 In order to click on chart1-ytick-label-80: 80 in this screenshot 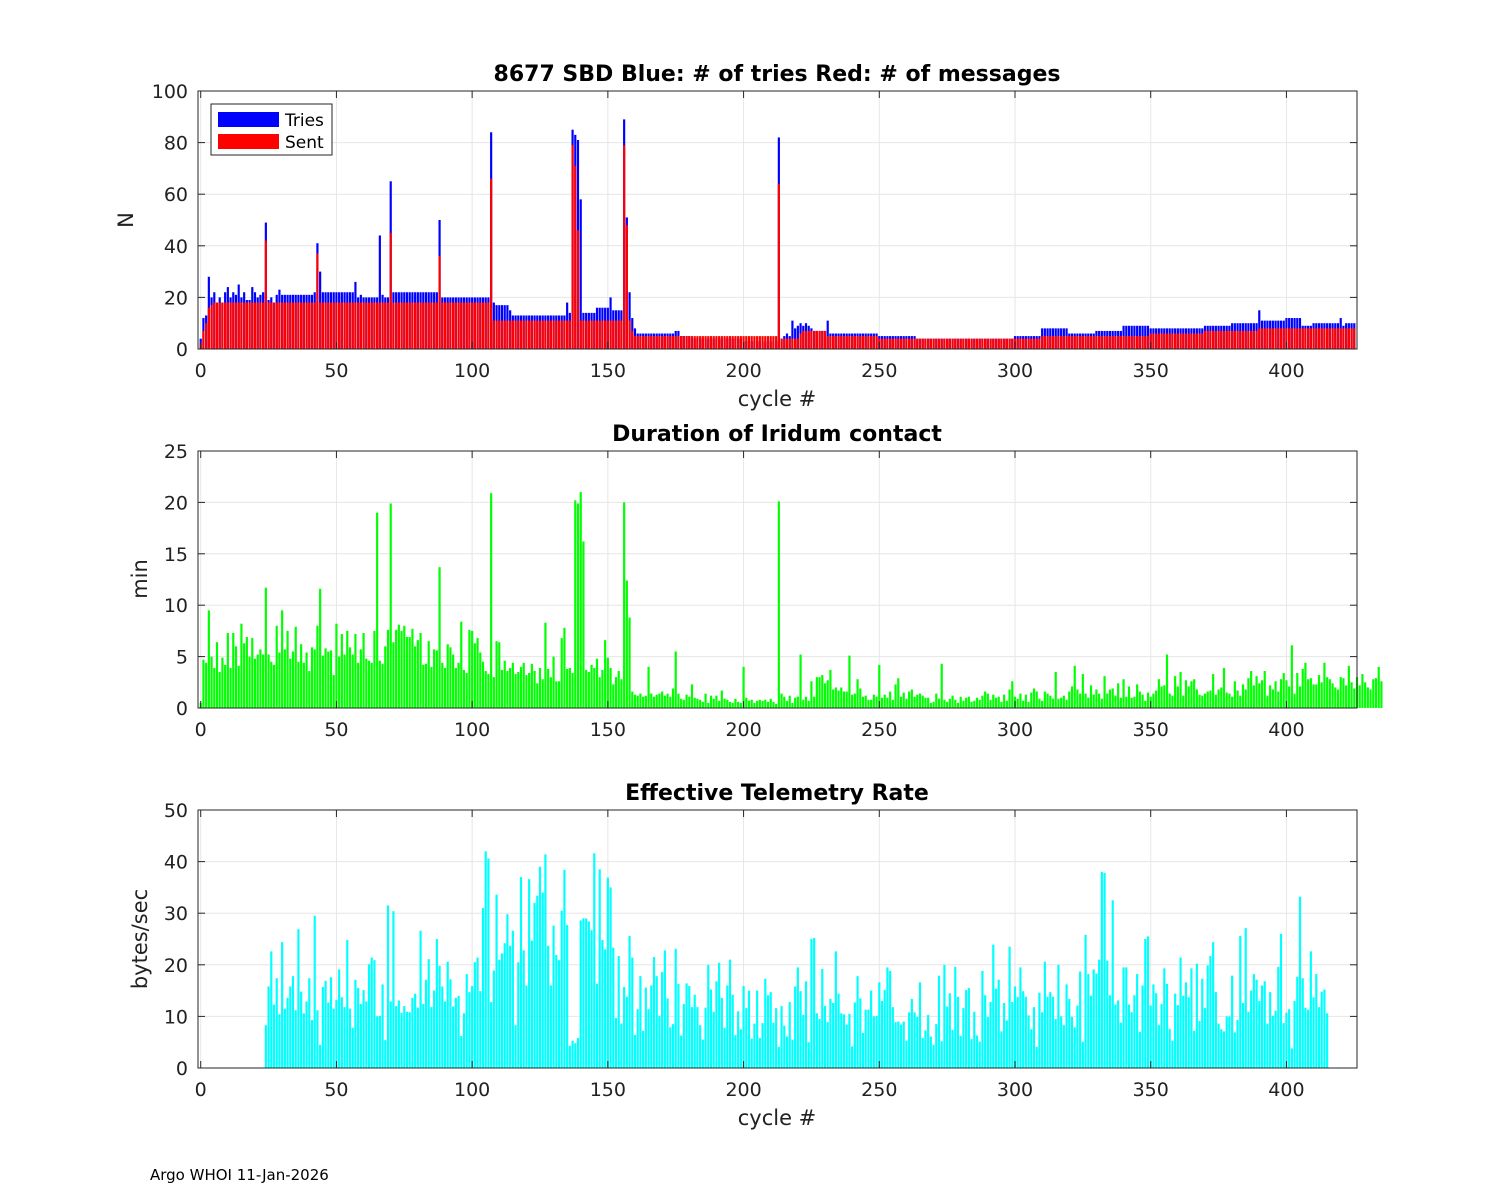, I will do `click(176, 144)`.